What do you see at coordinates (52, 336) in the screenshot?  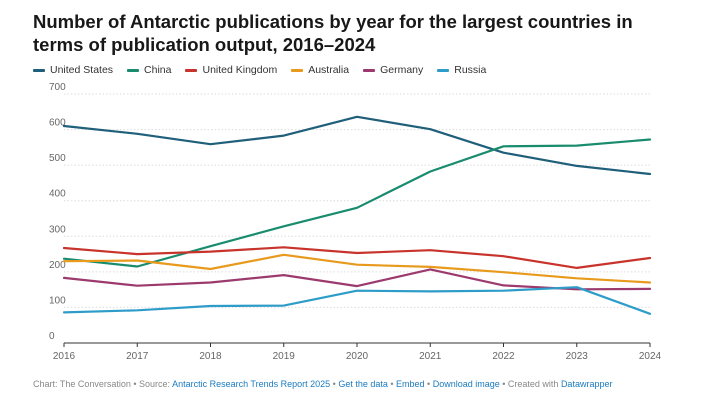 I see `y-tick-label: 0` at bounding box center [52, 336].